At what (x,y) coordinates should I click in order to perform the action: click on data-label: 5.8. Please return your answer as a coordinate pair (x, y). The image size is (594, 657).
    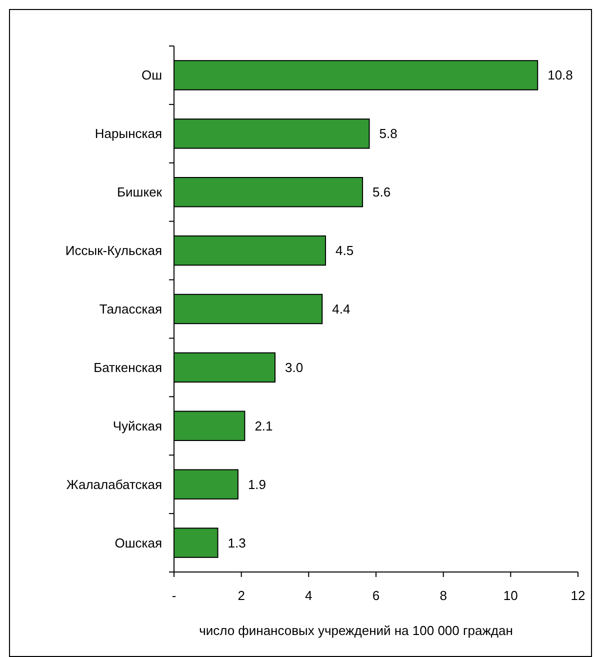
    Looking at the image, I should click on (388, 134).